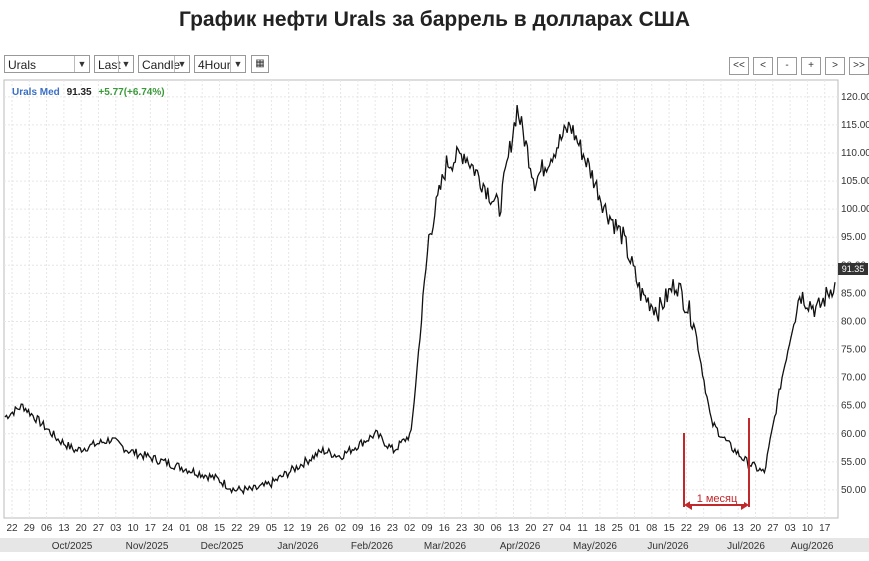 The height and width of the screenshot is (561, 869). What do you see at coordinates (131, 92) in the screenshot?
I see `legend-change: +5.77(+6.74%)` at bounding box center [131, 92].